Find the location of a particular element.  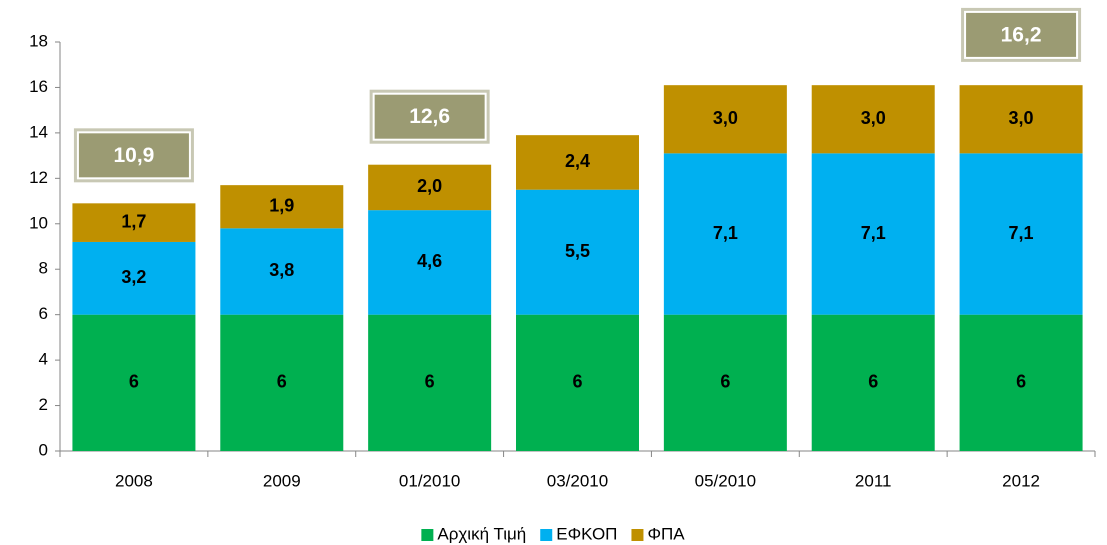

y-tick-label: 16 is located at coordinates (38, 86).